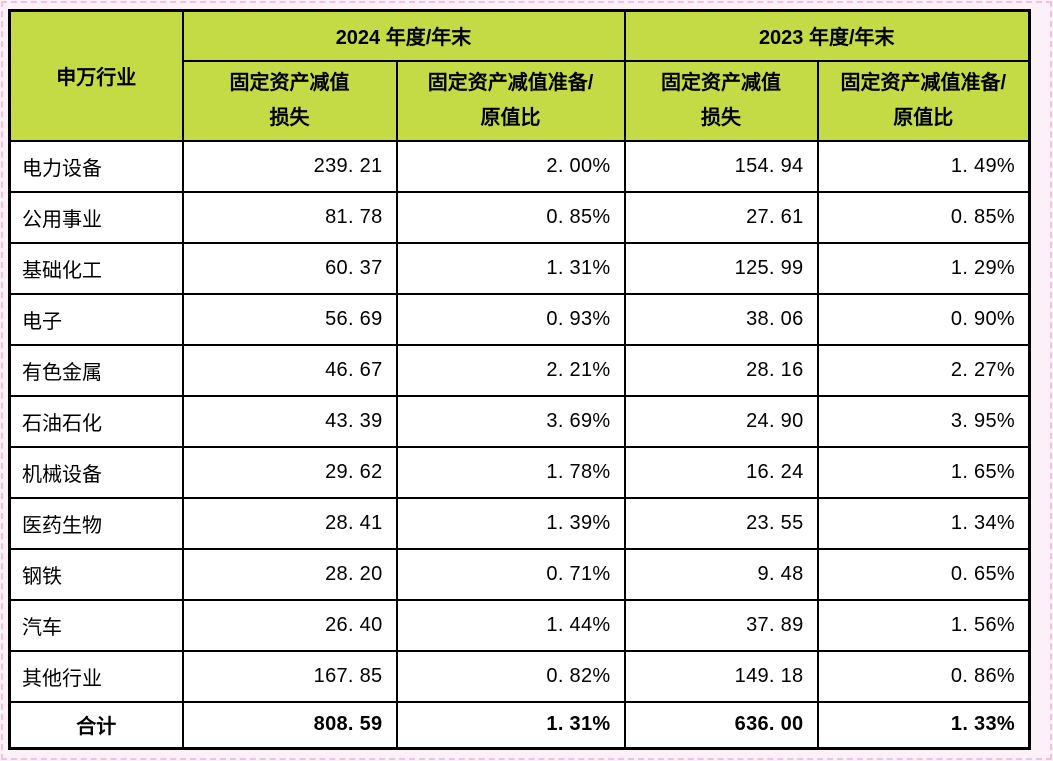  Describe the element at coordinates (923, 523) in the screenshot. I see `ratio-2023-cell: 1. 34%` at that location.